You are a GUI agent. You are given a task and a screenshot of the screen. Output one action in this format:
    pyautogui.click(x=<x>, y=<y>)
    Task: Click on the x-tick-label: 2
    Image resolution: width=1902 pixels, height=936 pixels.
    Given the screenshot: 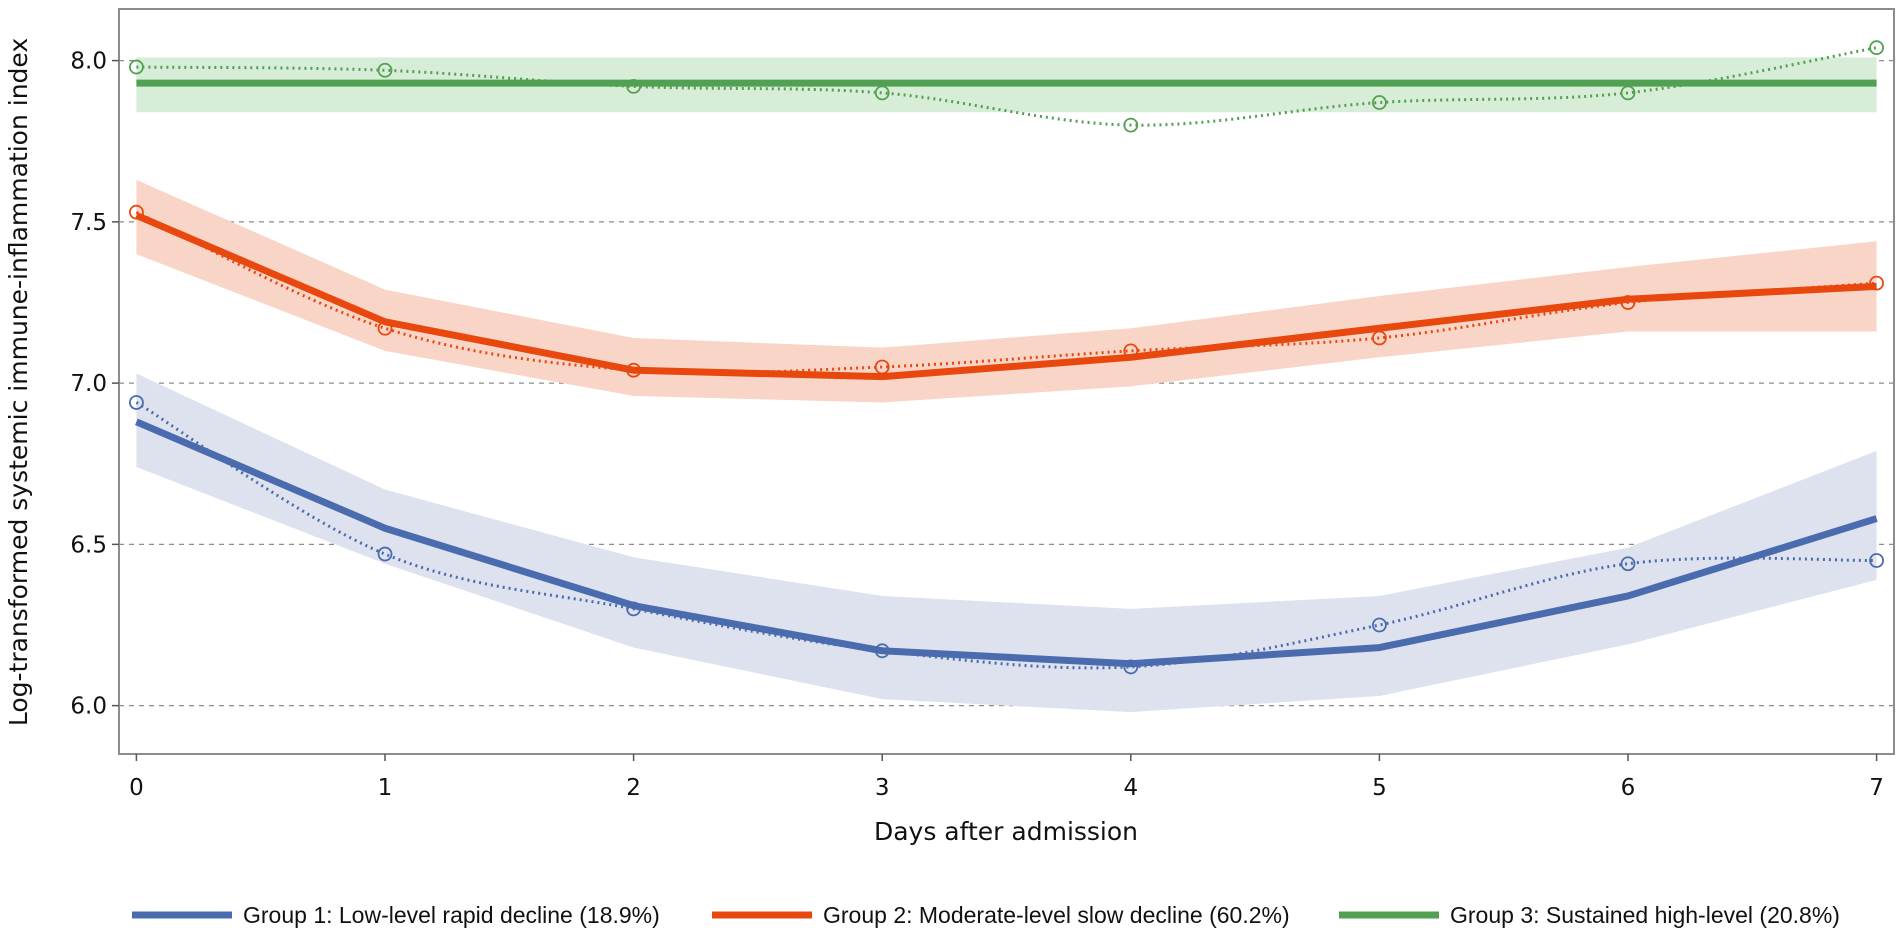 What is the action you would take?
    pyautogui.click(x=633, y=788)
    